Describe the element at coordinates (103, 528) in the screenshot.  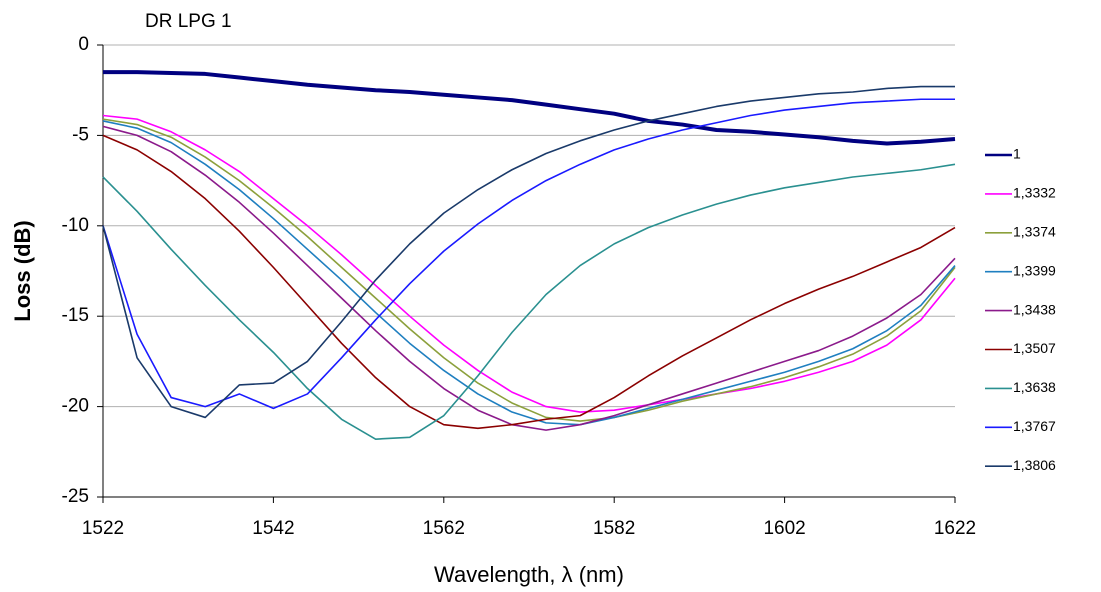
I see `x-tick-label: 1522` at that location.